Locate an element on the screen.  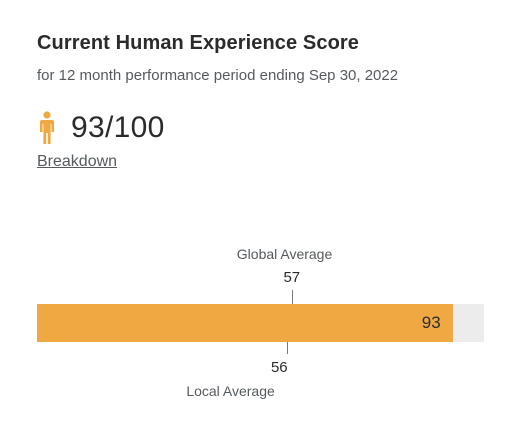
score-row: 93/100 is located at coordinates (101, 128).